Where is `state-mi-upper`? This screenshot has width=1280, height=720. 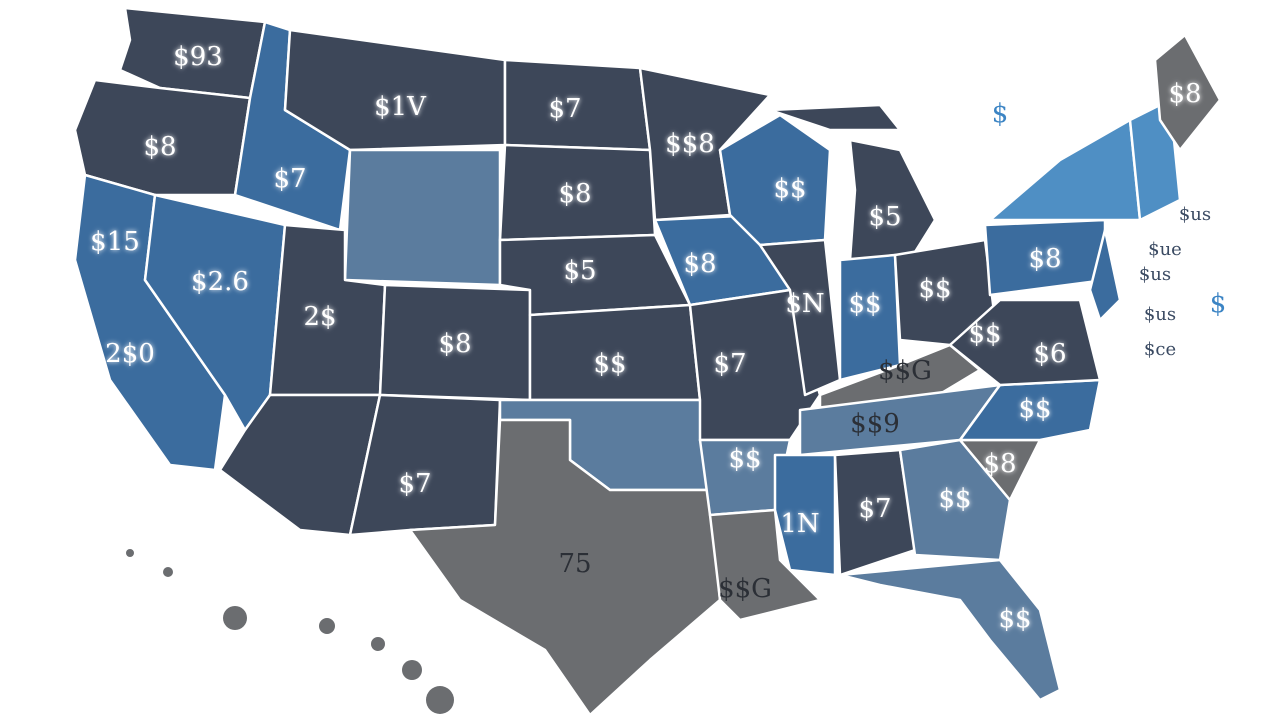 state-mi-upper is located at coordinates (835, 117).